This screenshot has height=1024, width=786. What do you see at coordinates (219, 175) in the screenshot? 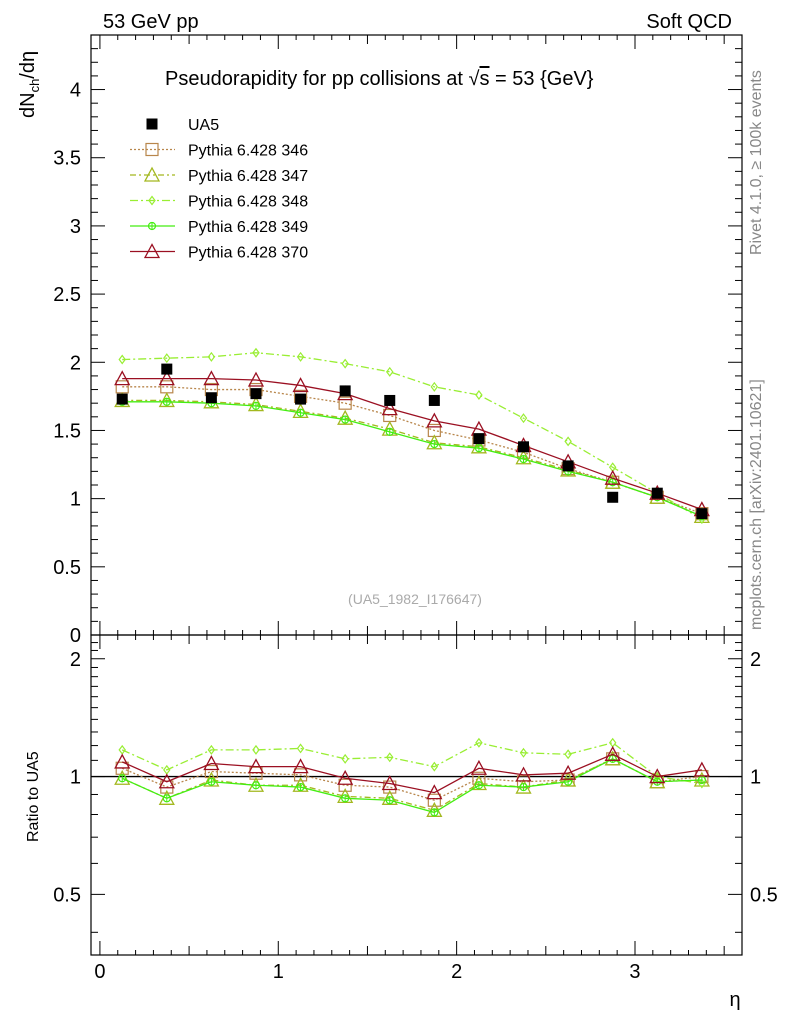
I see `legend-entry: Pythia 6.428 347` at bounding box center [219, 175].